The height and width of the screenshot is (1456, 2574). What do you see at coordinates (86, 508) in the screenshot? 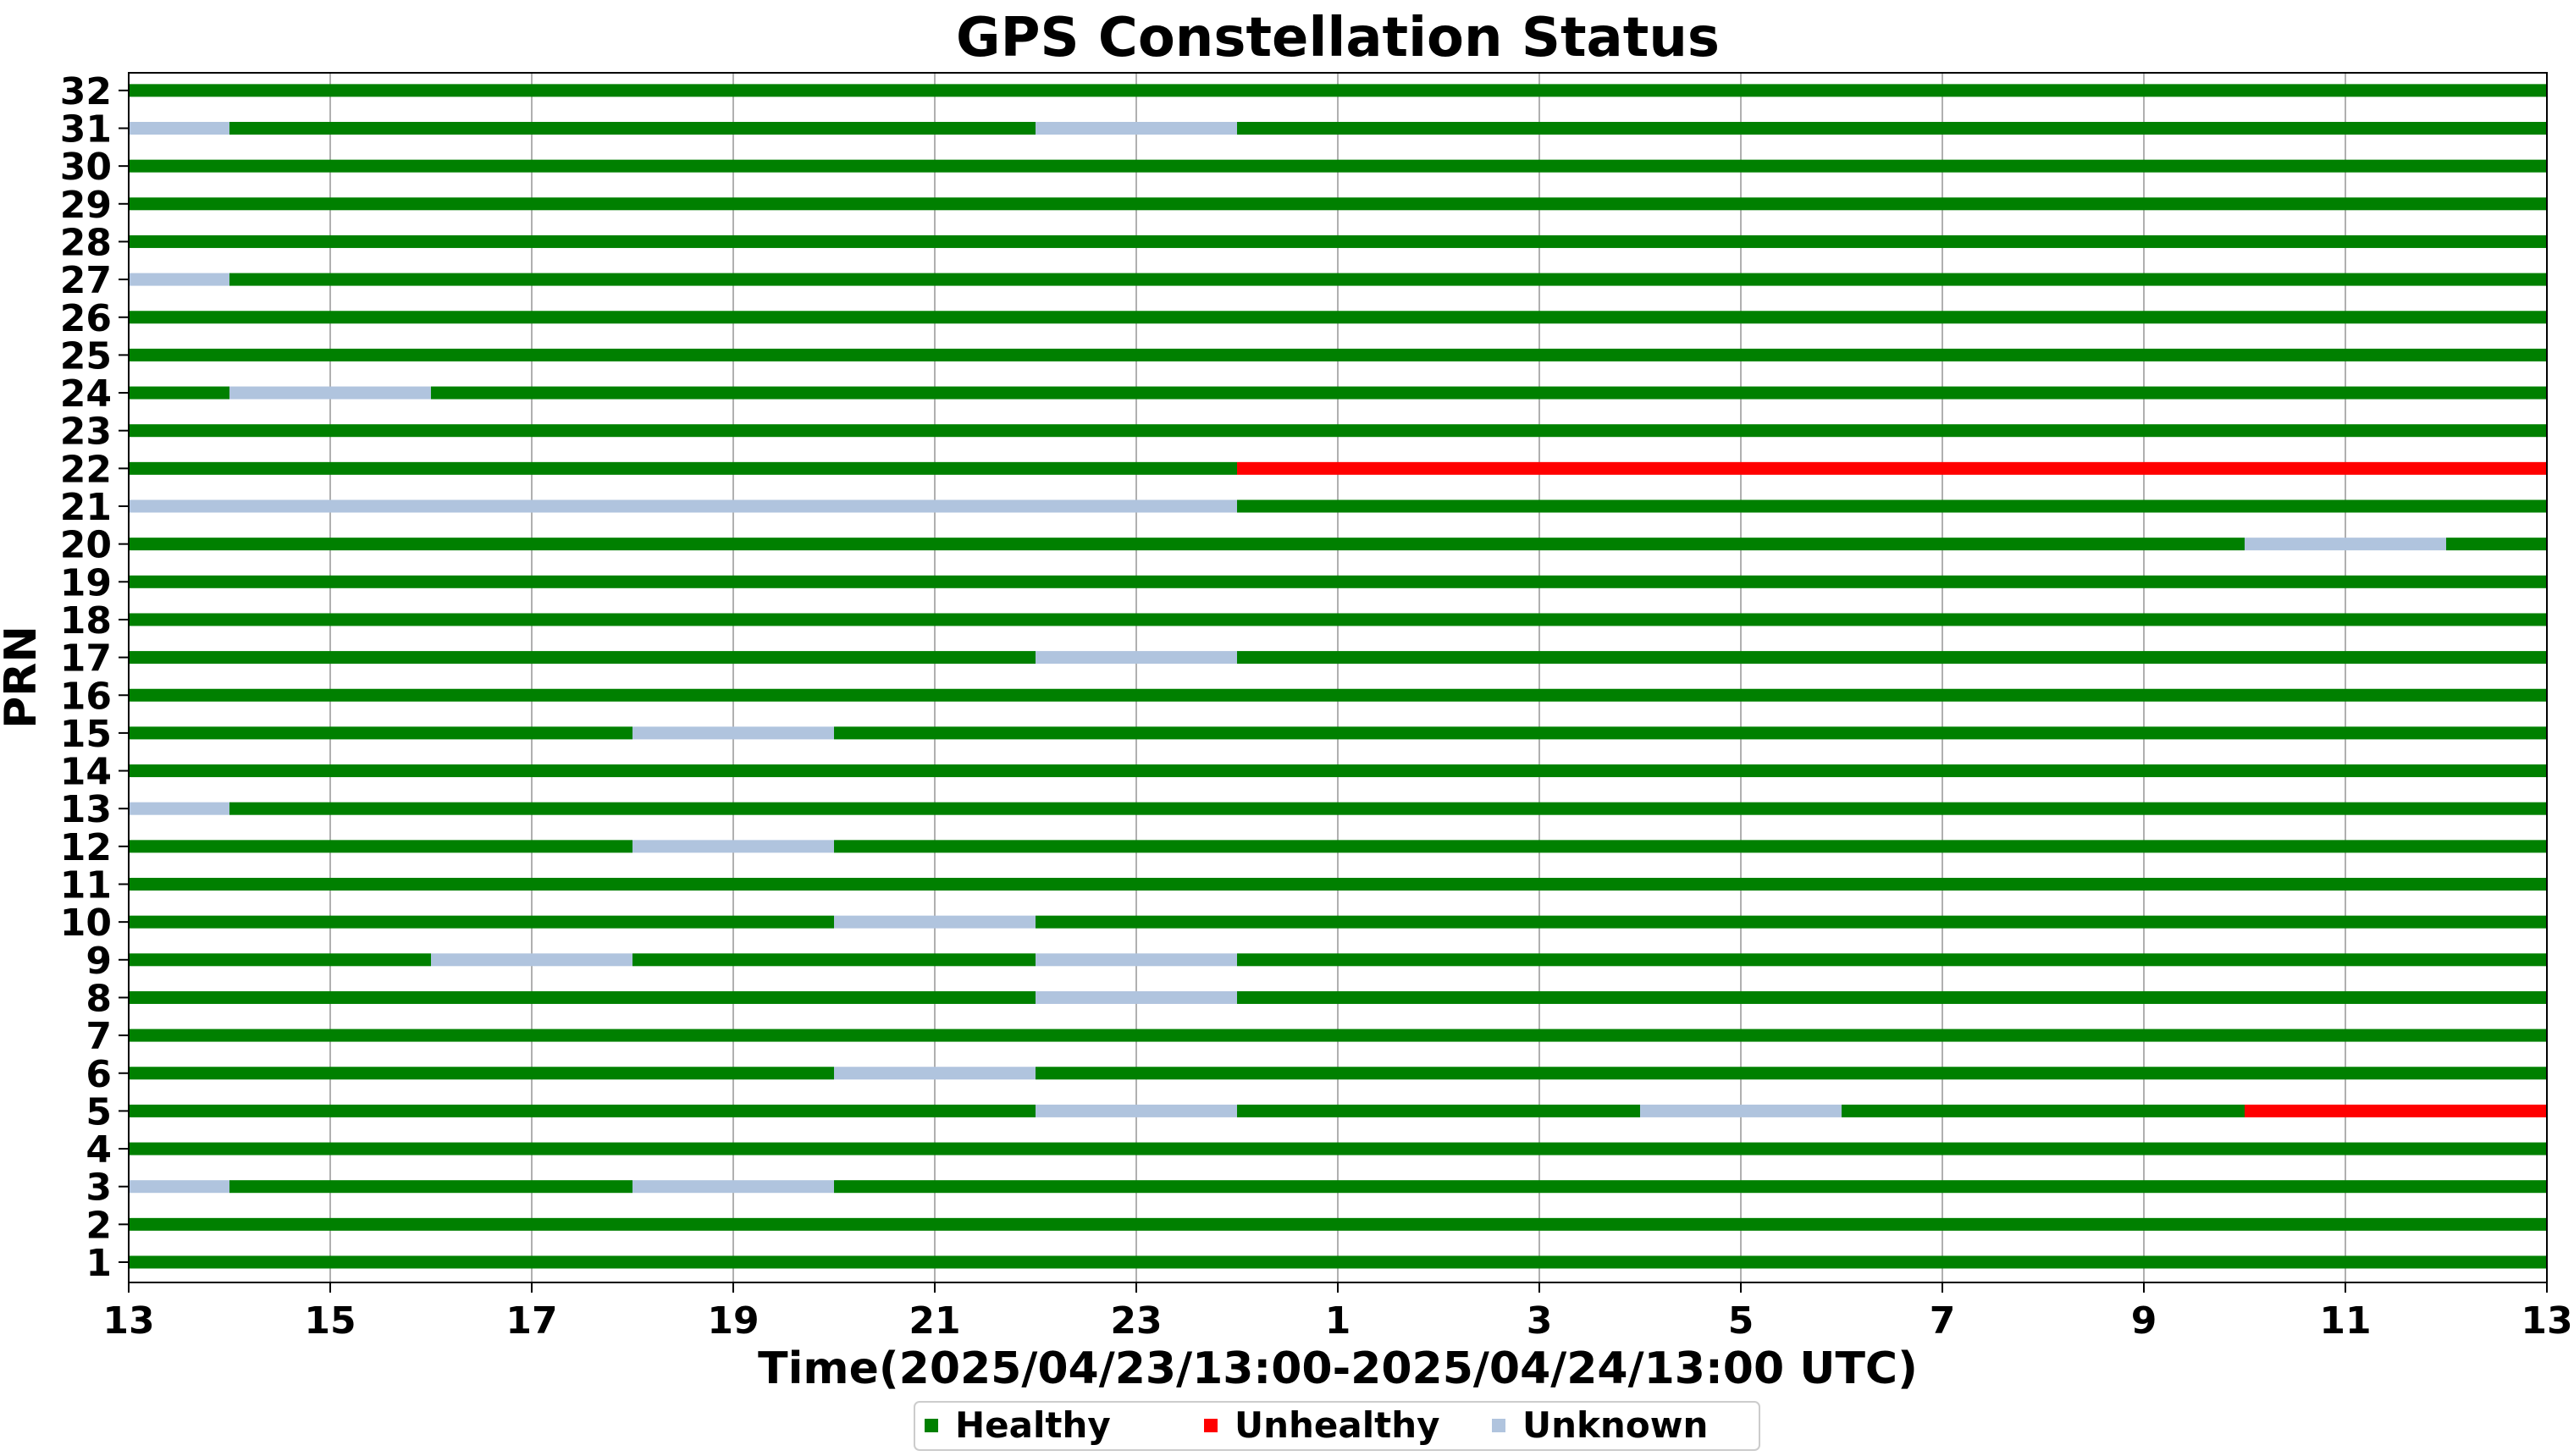
I see `y-tick-label-prn: 21` at bounding box center [86, 508].